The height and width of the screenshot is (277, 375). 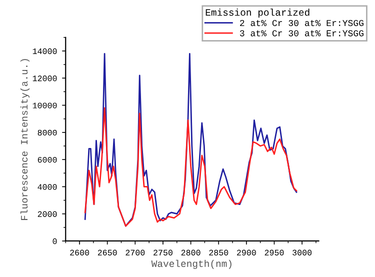 What do you see at coordinates (44, 51) in the screenshot?
I see `y-tick-label: 14000` at bounding box center [44, 51].